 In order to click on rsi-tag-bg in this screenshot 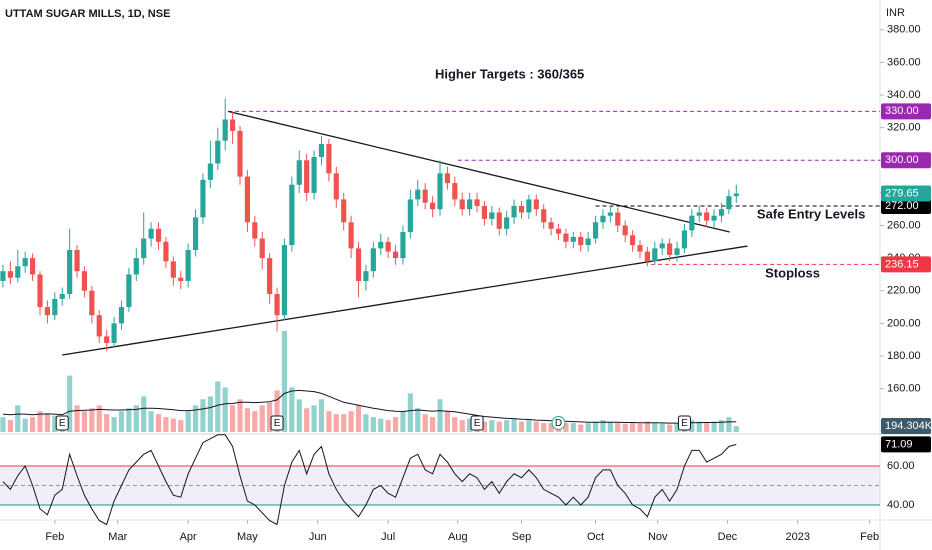, I will do `click(906, 444)`.